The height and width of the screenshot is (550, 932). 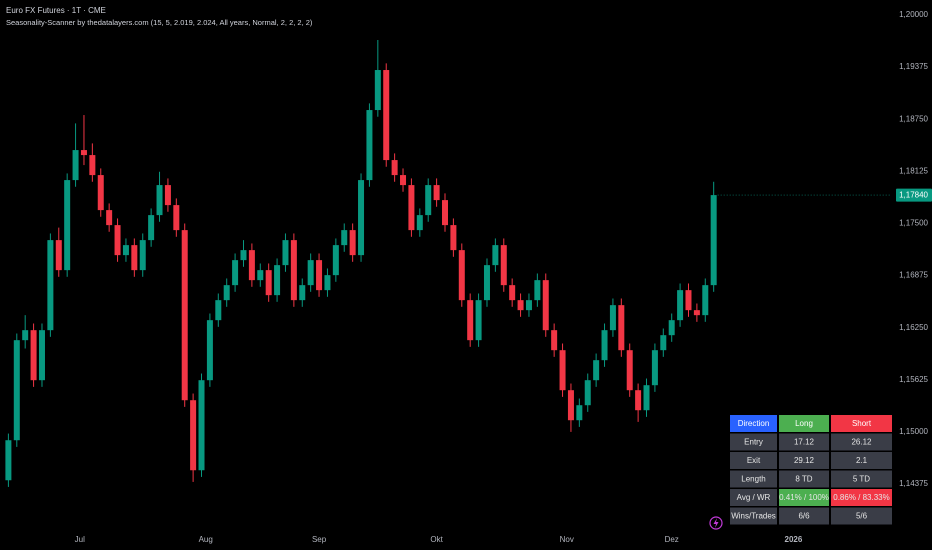 What do you see at coordinates (913, 379) in the screenshot?
I see `y-tick-label: 1,15625` at bounding box center [913, 379].